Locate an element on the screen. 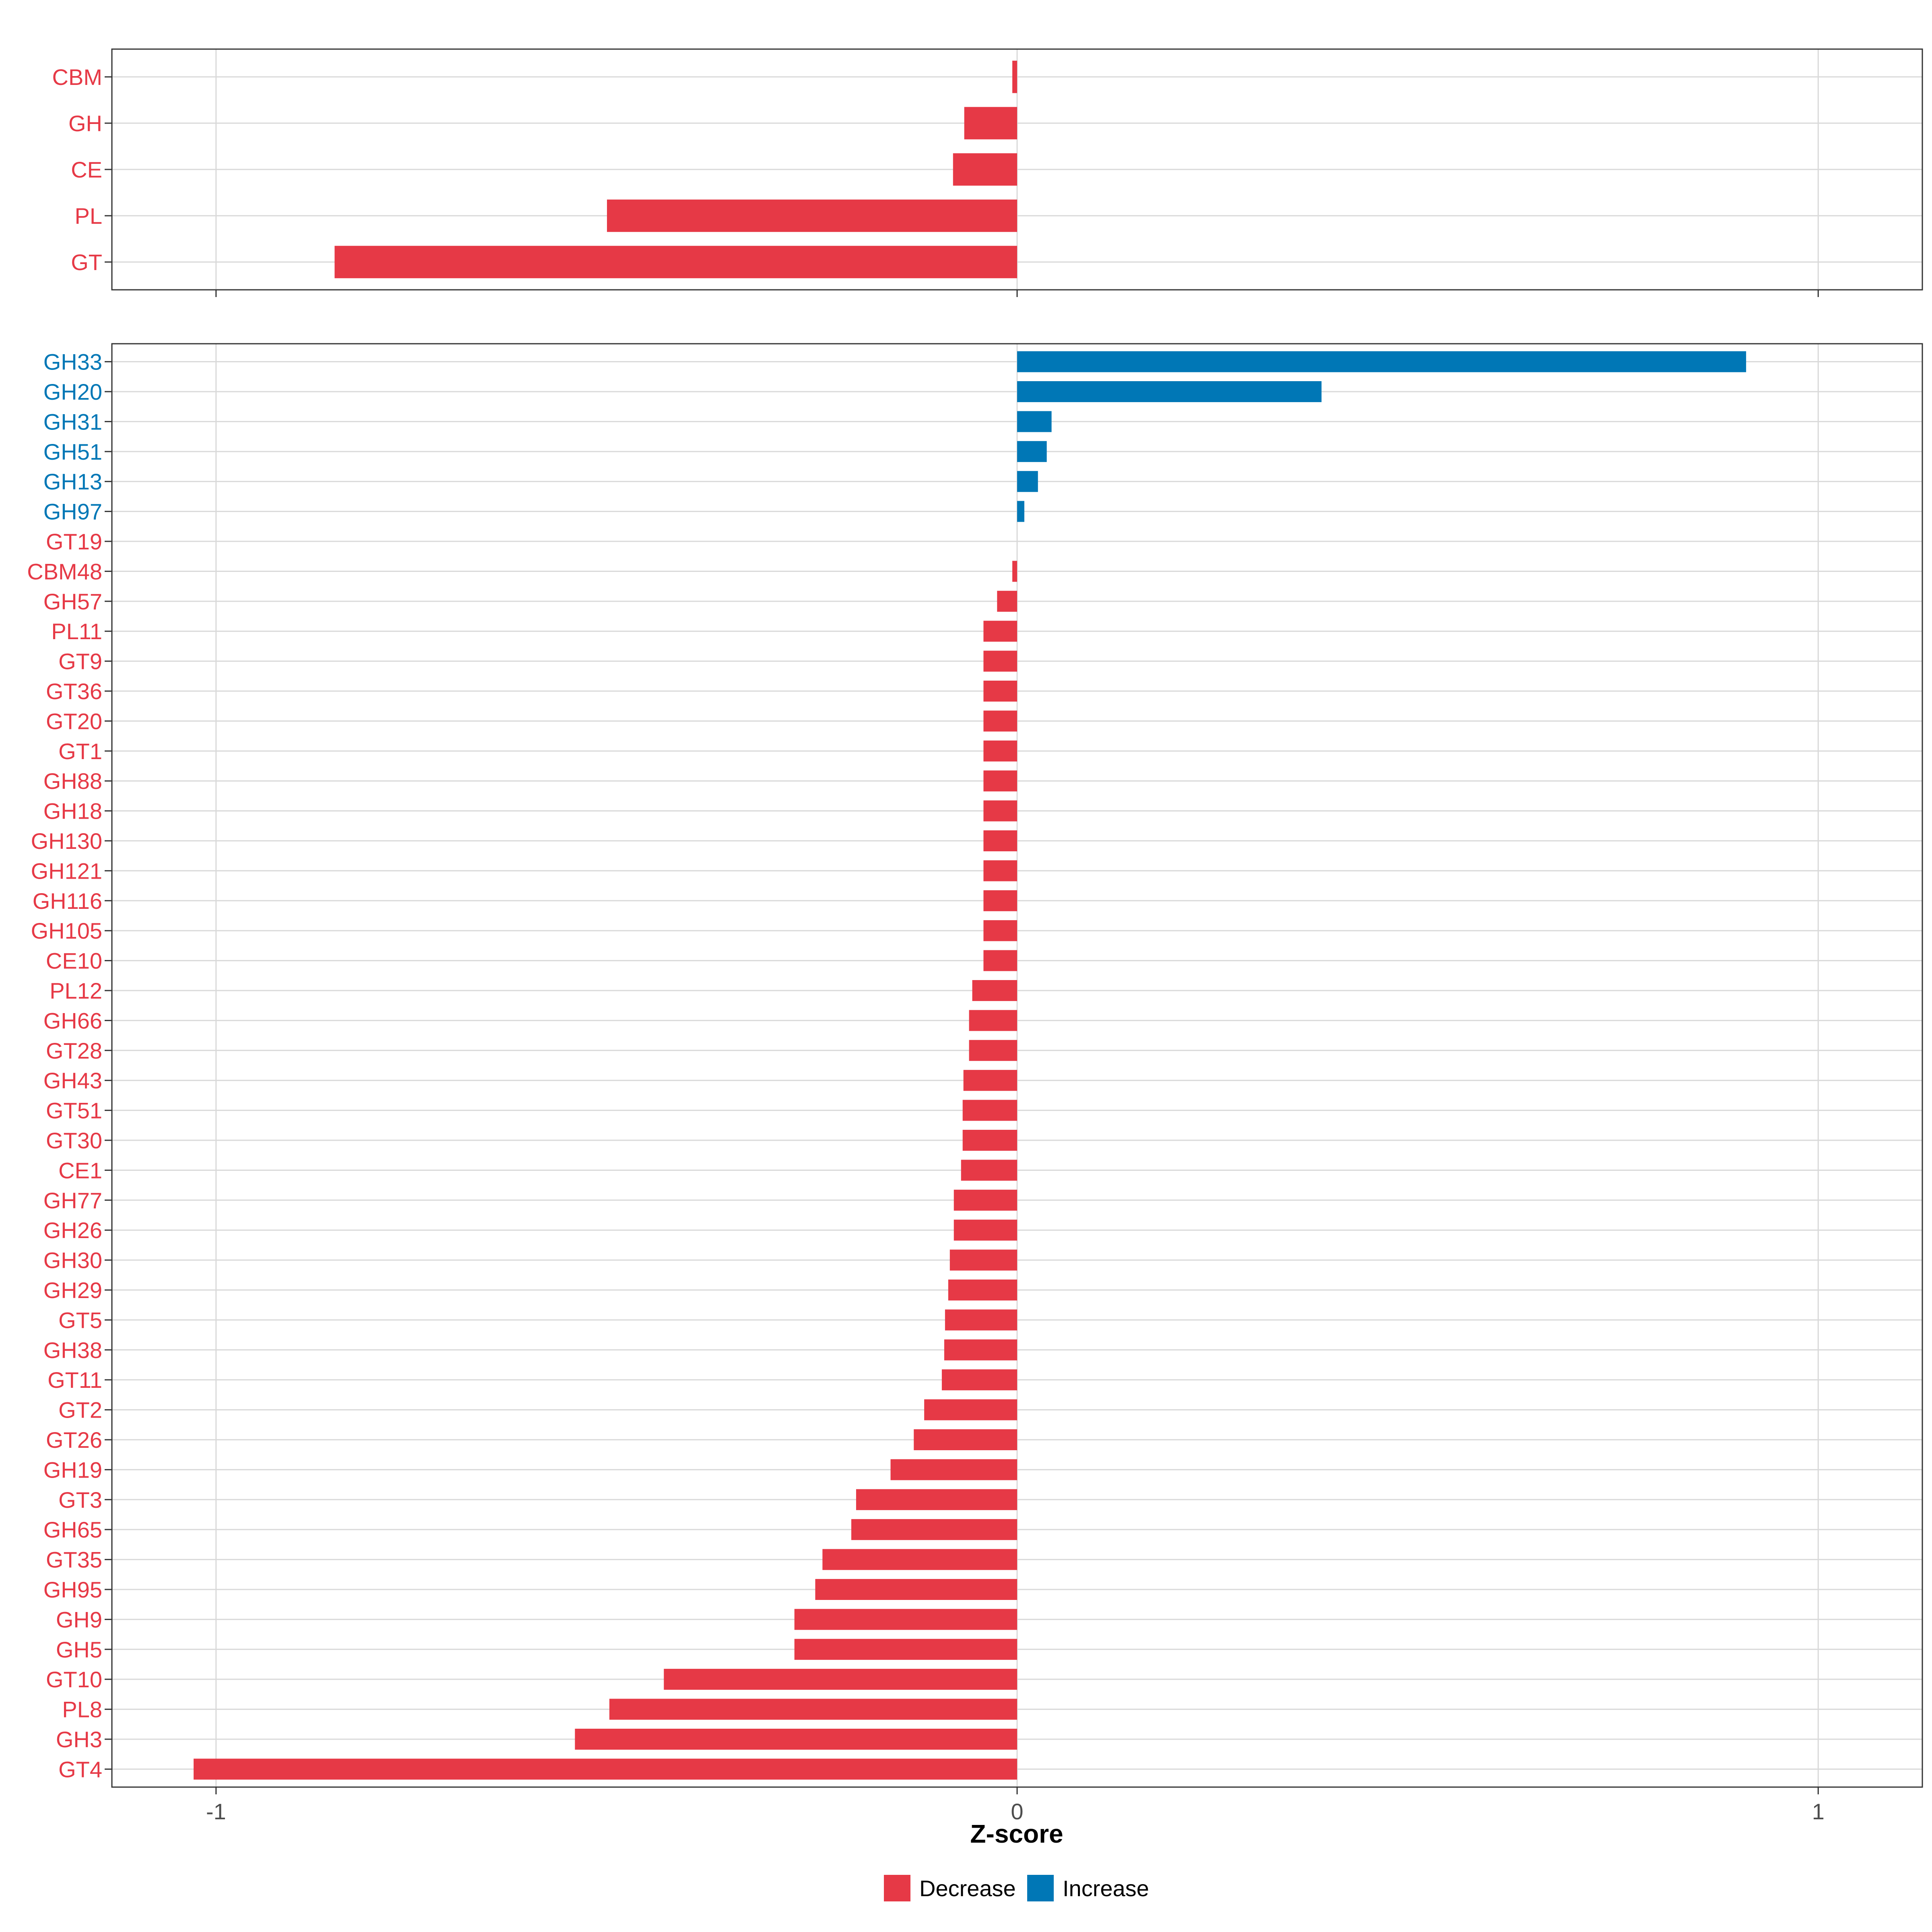 Image resolution: width=1932 pixels, height=1932 pixels. legend-swatch-increase is located at coordinates (1040, 1888).